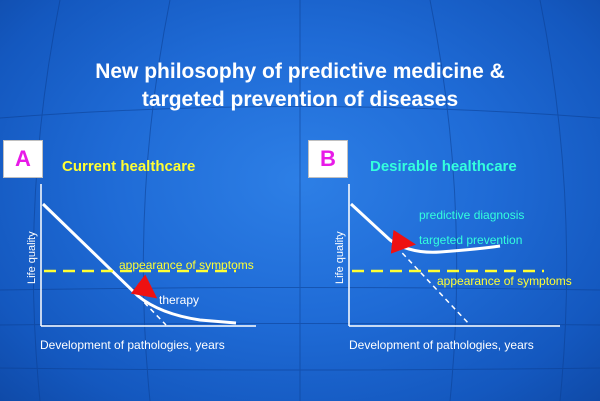 This screenshot has width=600, height=401. I want to click on panel-b-dashed-decline, so click(430, 282).